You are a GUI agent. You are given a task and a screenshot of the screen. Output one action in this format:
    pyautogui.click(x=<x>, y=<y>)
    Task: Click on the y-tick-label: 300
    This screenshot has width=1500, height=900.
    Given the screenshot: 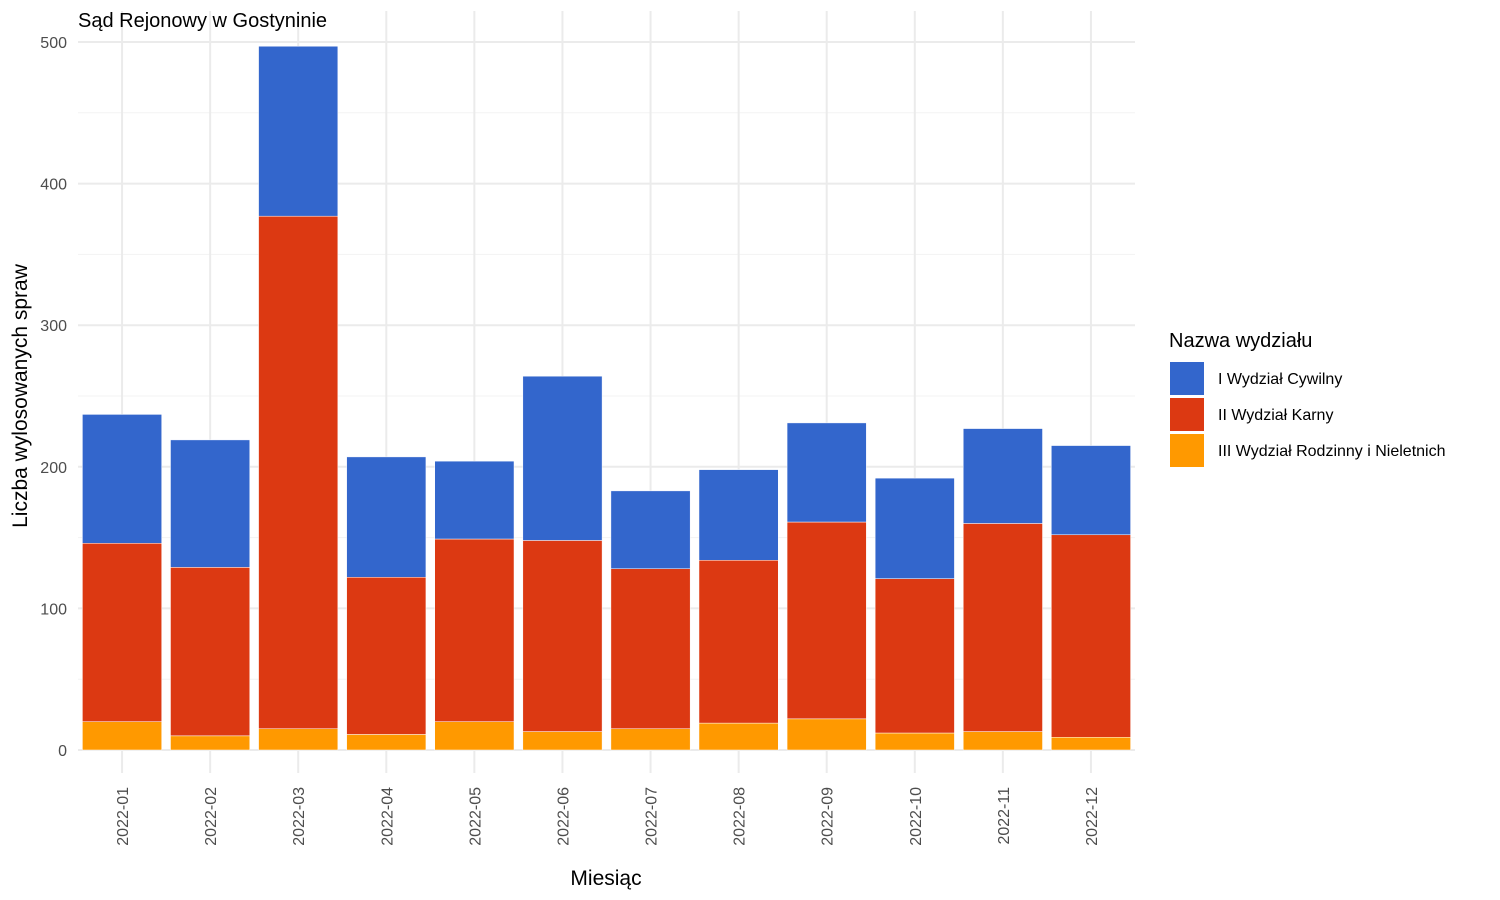 What is the action you would take?
    pyautogui.click(x=53, y=326)
    